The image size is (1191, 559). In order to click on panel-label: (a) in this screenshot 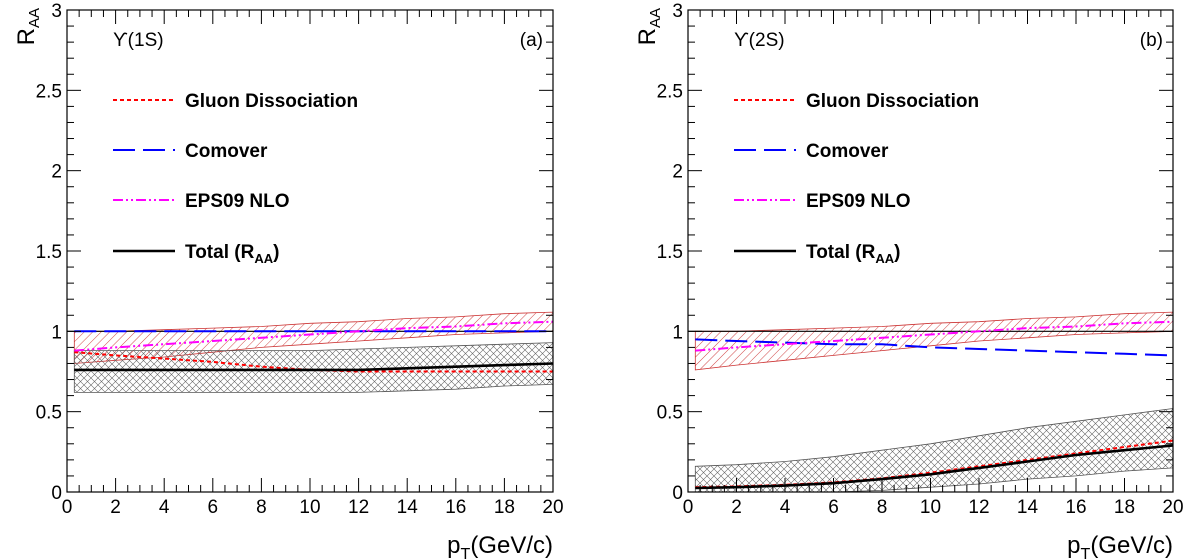, I will do `click(531, 40)`.